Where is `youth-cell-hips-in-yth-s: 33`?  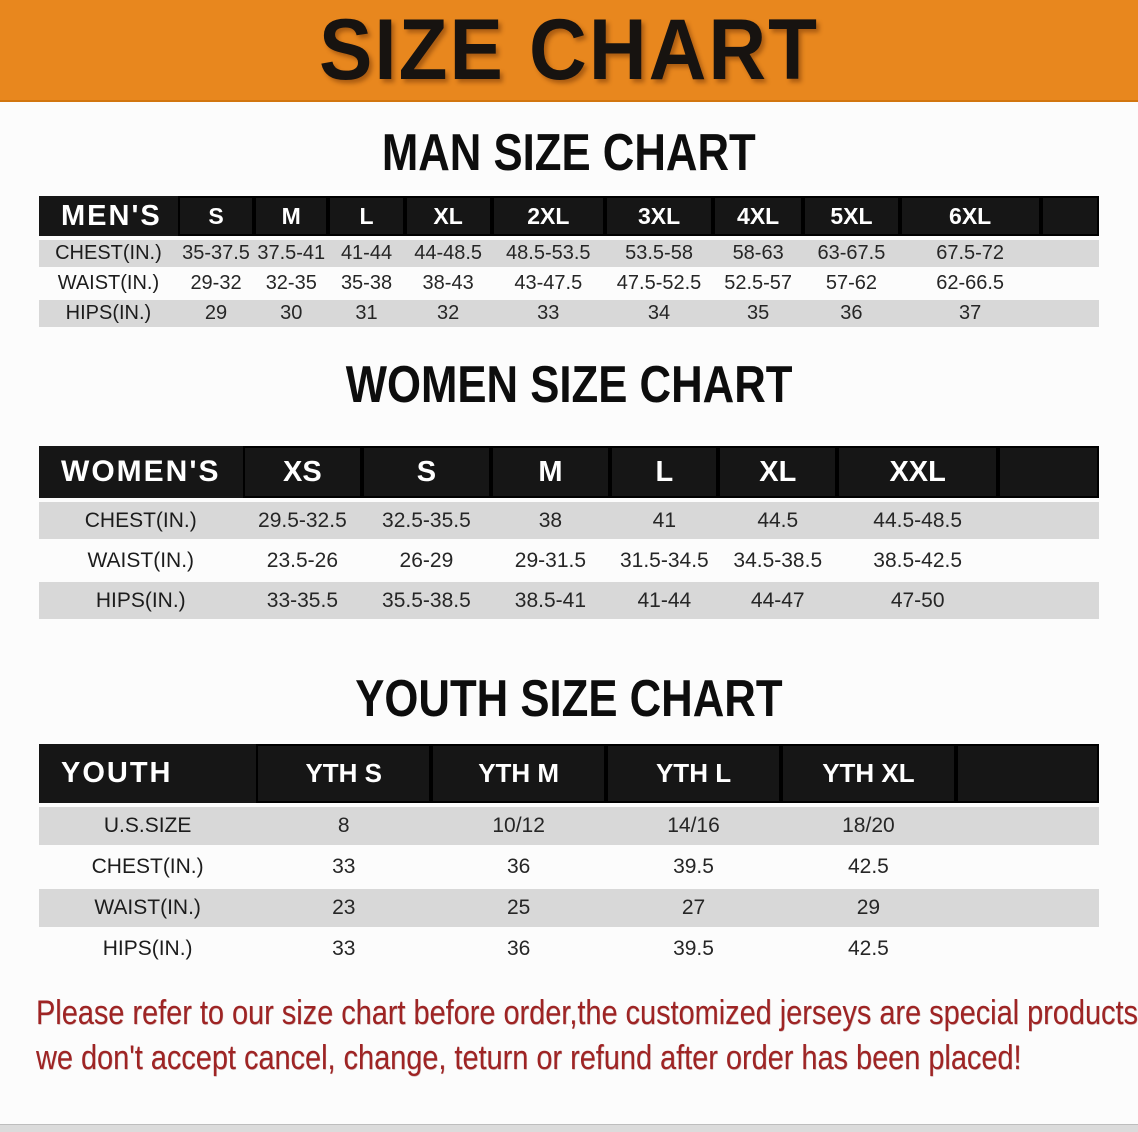 youth-cell-hips-in-yth-s: 33 is located at coordinates (344, 950).